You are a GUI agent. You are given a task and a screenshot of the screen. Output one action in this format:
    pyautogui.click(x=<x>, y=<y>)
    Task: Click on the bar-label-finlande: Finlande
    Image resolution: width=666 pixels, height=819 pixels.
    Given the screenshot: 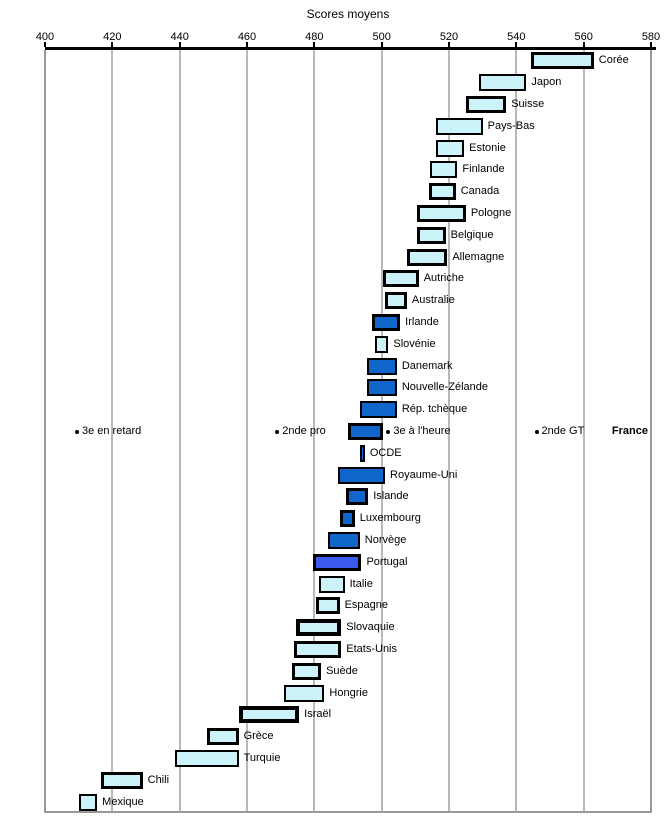 What is the action you would take?
    pyautogui.click(x=483, y=169)
    